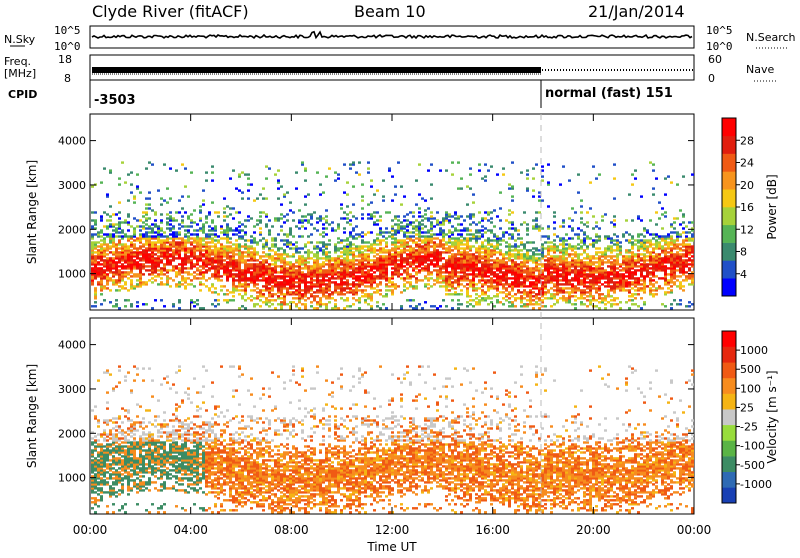 This screenshot has width=800, height=558. What do you see at coordinates (20, 39) in the screenshot?
I see `nsky-label: N.Sky` at bounding box center [20, 39].